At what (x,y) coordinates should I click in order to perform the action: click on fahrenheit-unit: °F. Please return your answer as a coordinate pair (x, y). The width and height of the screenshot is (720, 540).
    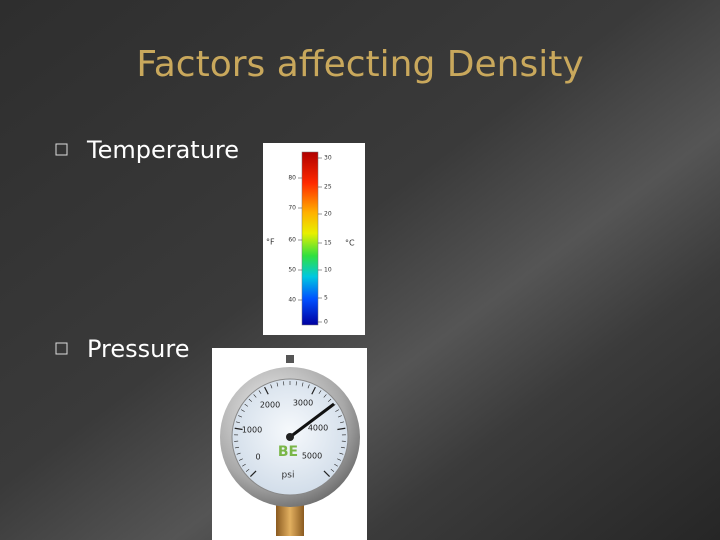
    Looking at the image, I should click on (270, 242).